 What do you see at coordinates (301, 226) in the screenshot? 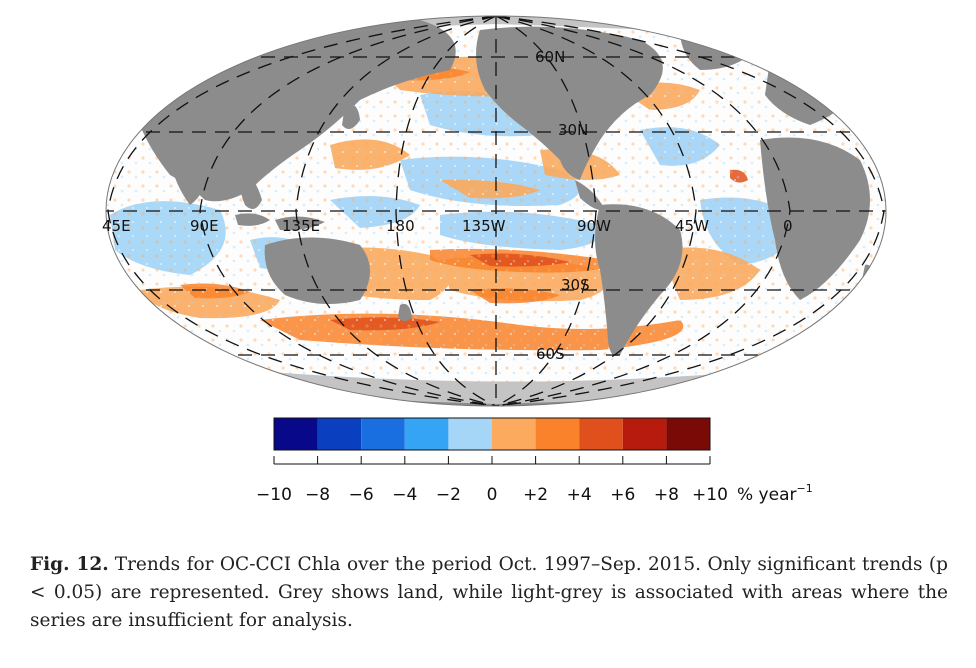
I see `meridian-label: 135E` at bounding box center [301, 226].